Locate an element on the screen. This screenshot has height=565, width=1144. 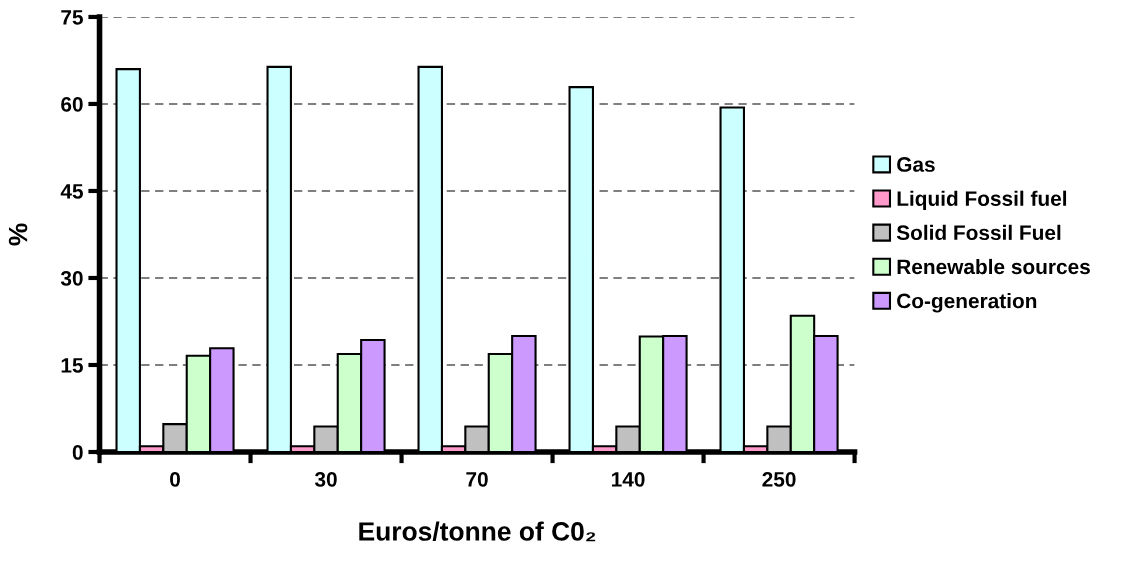
y-tick-label: 30 is located at coordinates (71, 278).